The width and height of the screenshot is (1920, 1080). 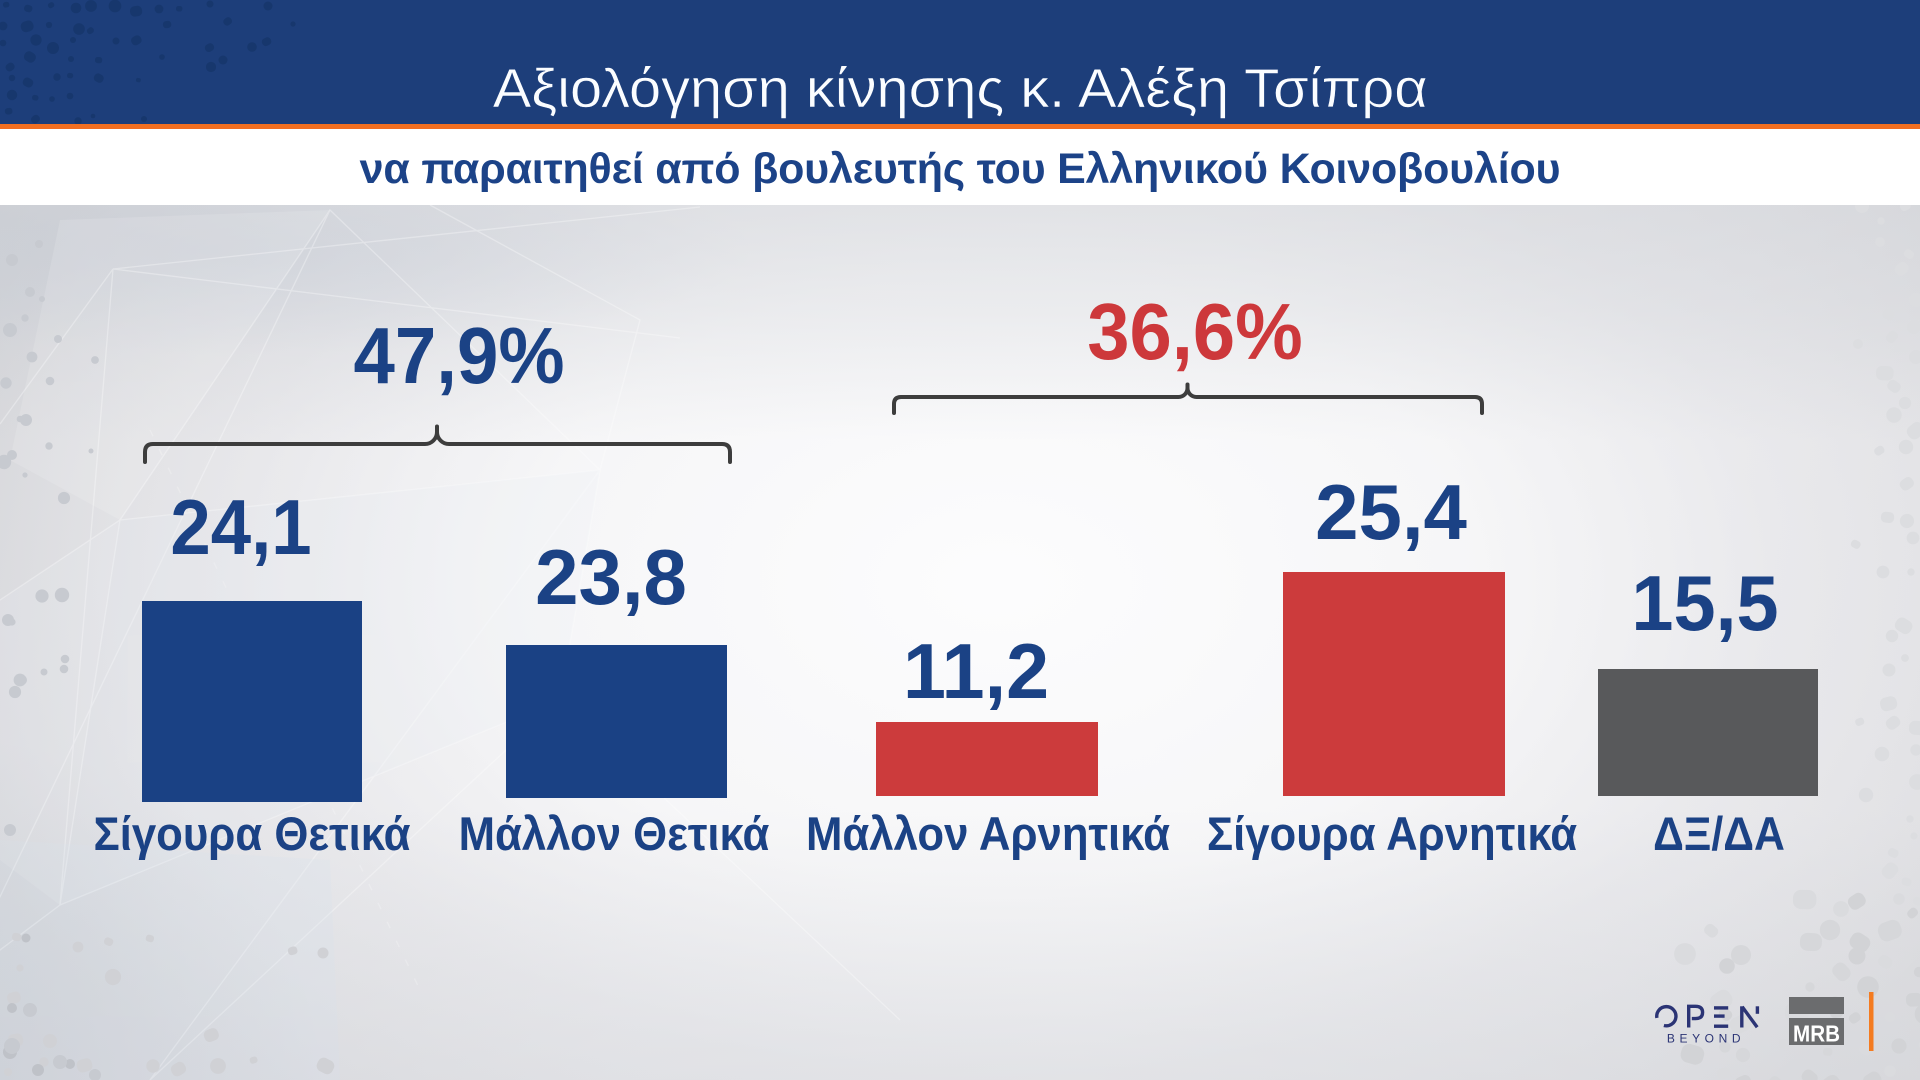 I want to click on svg-text: MRB, so click(x=1816, y=1034).